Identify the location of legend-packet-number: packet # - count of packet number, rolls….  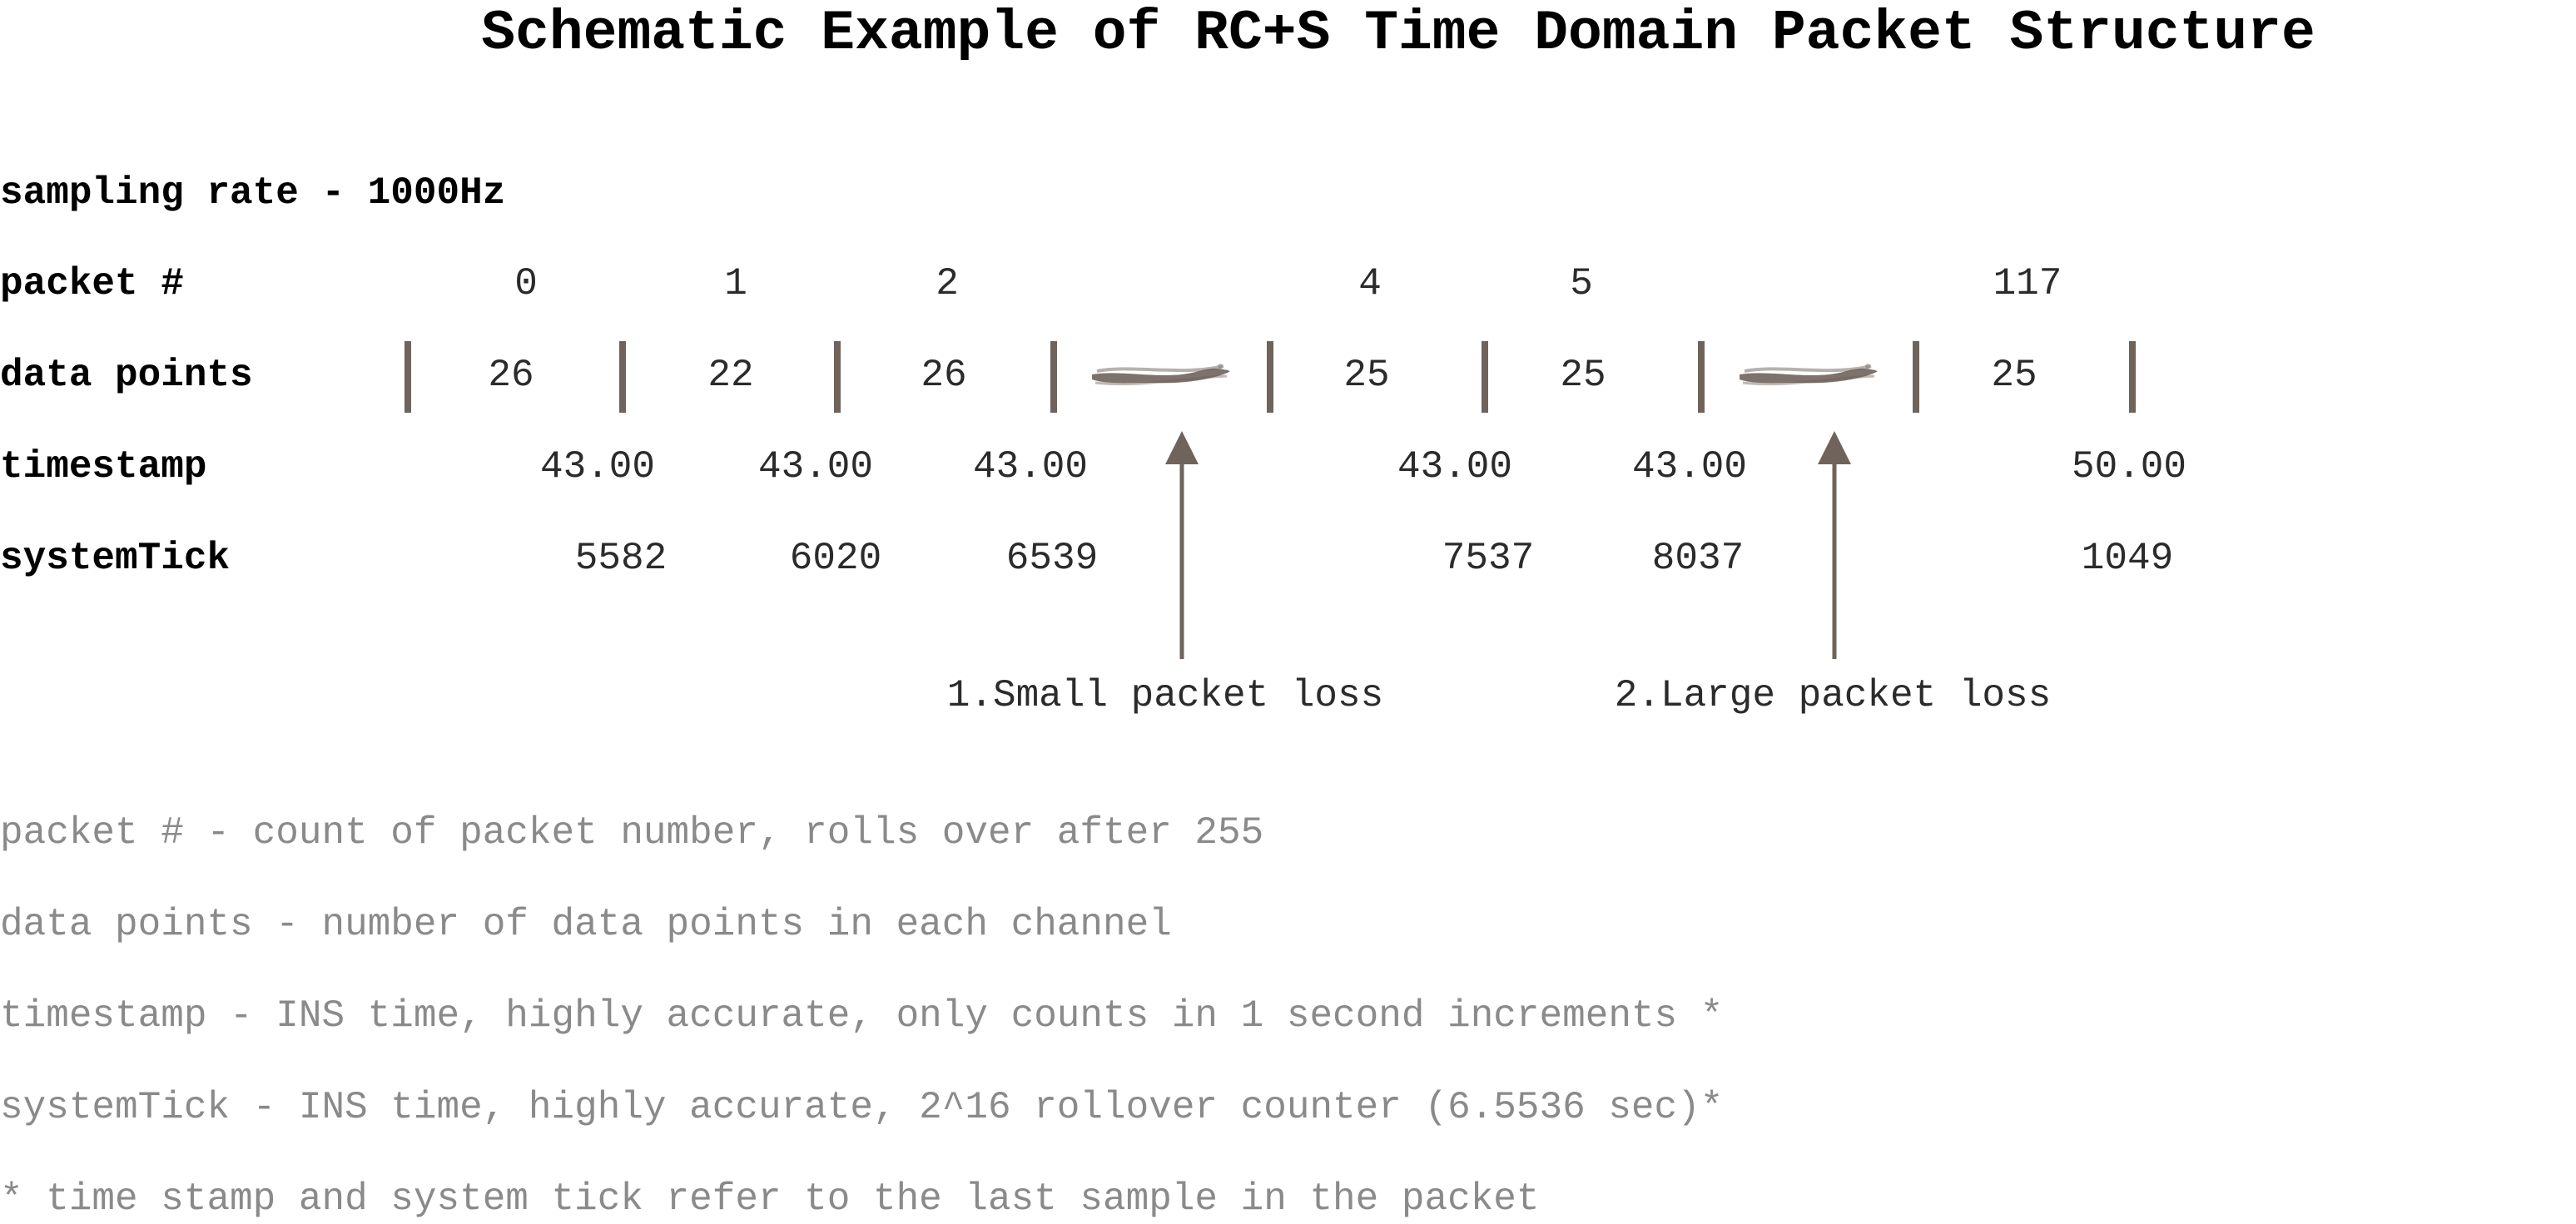
(631, 833).